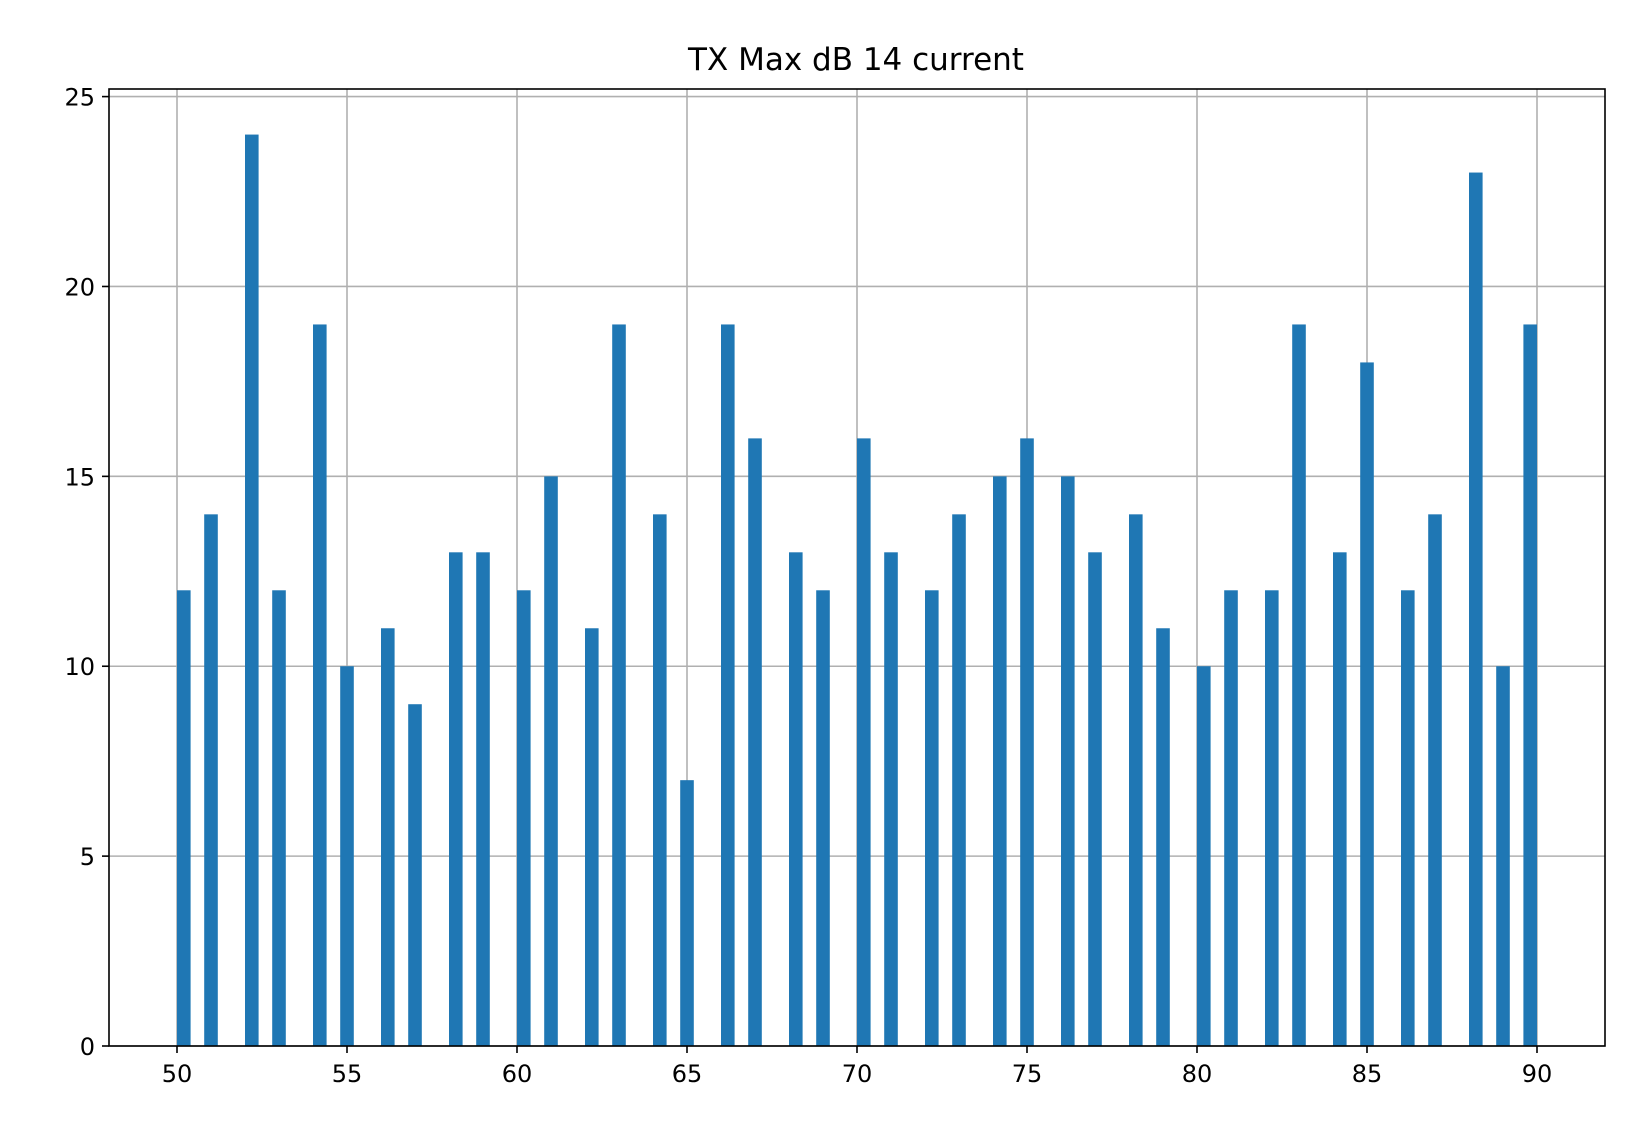 Image resolution: width=1634 pixels, height=1132 pixels. What do you see at coordinates (1197, 1074) in the screenshot?
I see `x-tick-label: 80` at bounding box center [1197, 1074].